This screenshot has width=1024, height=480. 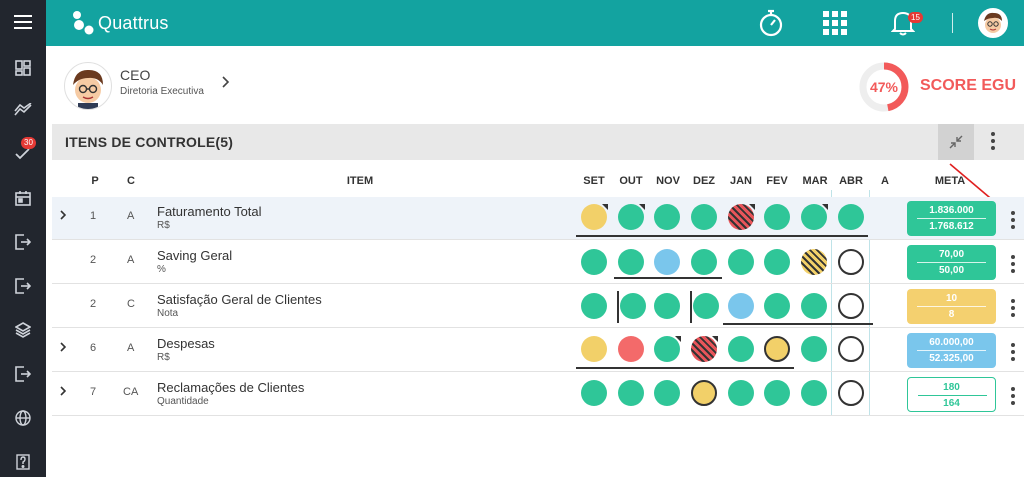 I want to click on meta-target: 70,00, so click(x=951, y=254).